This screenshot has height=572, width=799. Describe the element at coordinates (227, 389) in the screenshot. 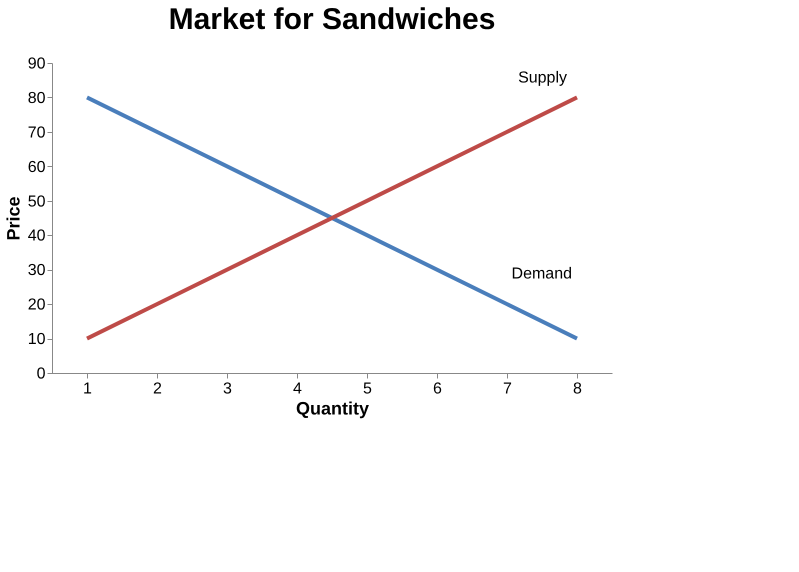

I see `x-tick-label: 3` at that location.